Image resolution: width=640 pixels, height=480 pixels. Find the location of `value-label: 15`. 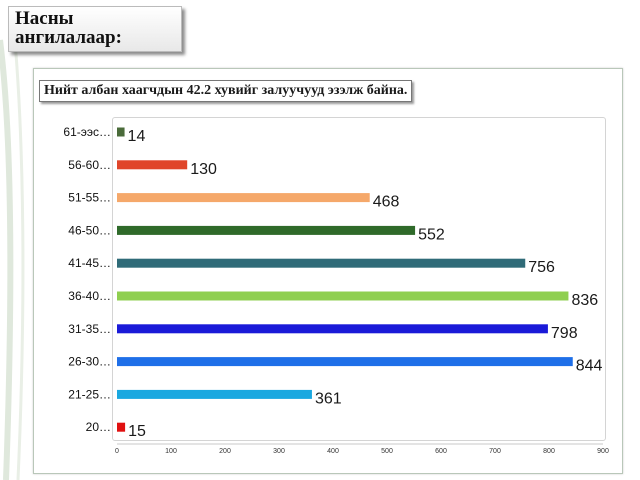

value-label: 15 is located at coordinates (137, 431).